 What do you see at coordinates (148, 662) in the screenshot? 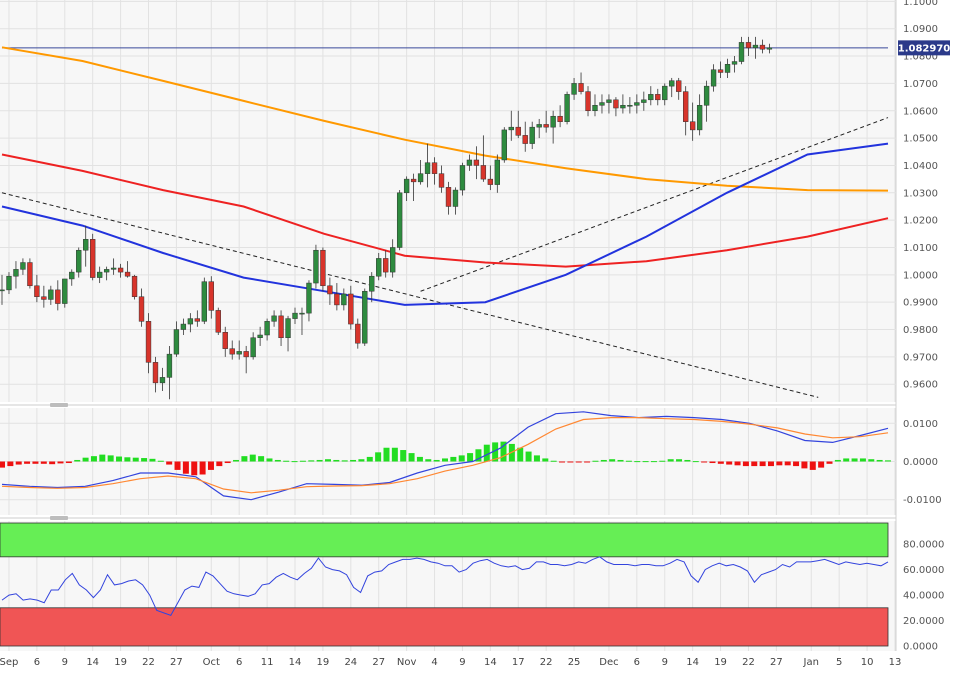
I see `x-tick-label: 22` at bounding box center [148, 662].